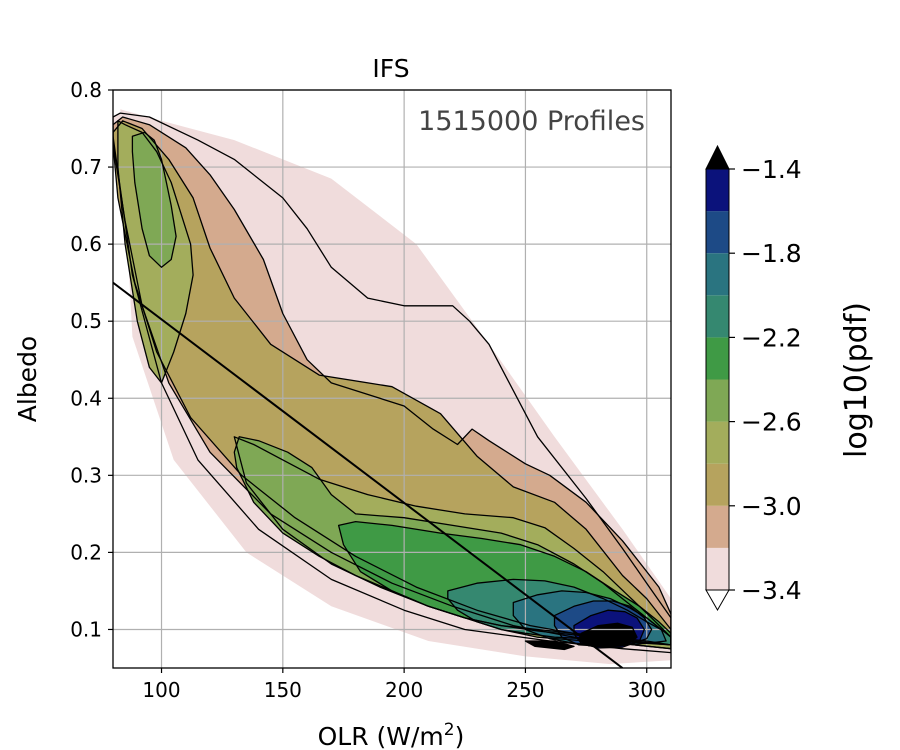 This screenshot has height=750, width=900. I want to click on chart-title: IFS, so click(390, 68).